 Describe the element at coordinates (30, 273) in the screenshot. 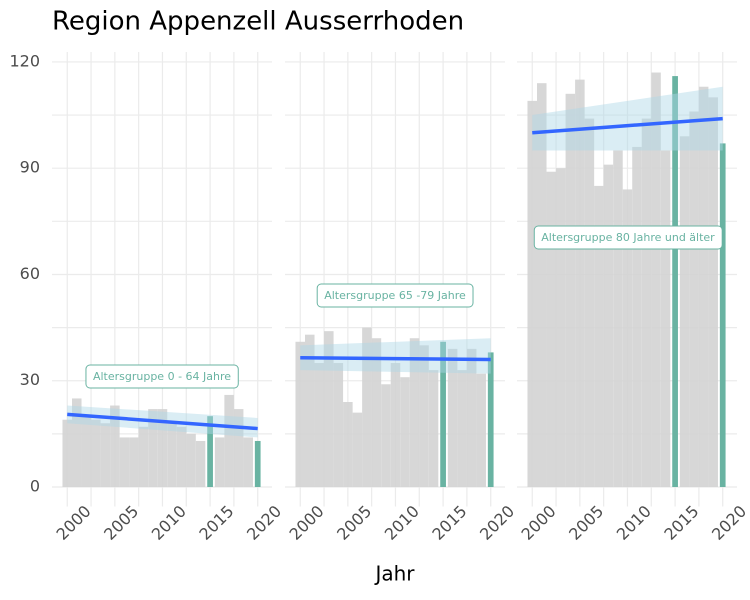

I see `y-tick-label: 60` at that location.